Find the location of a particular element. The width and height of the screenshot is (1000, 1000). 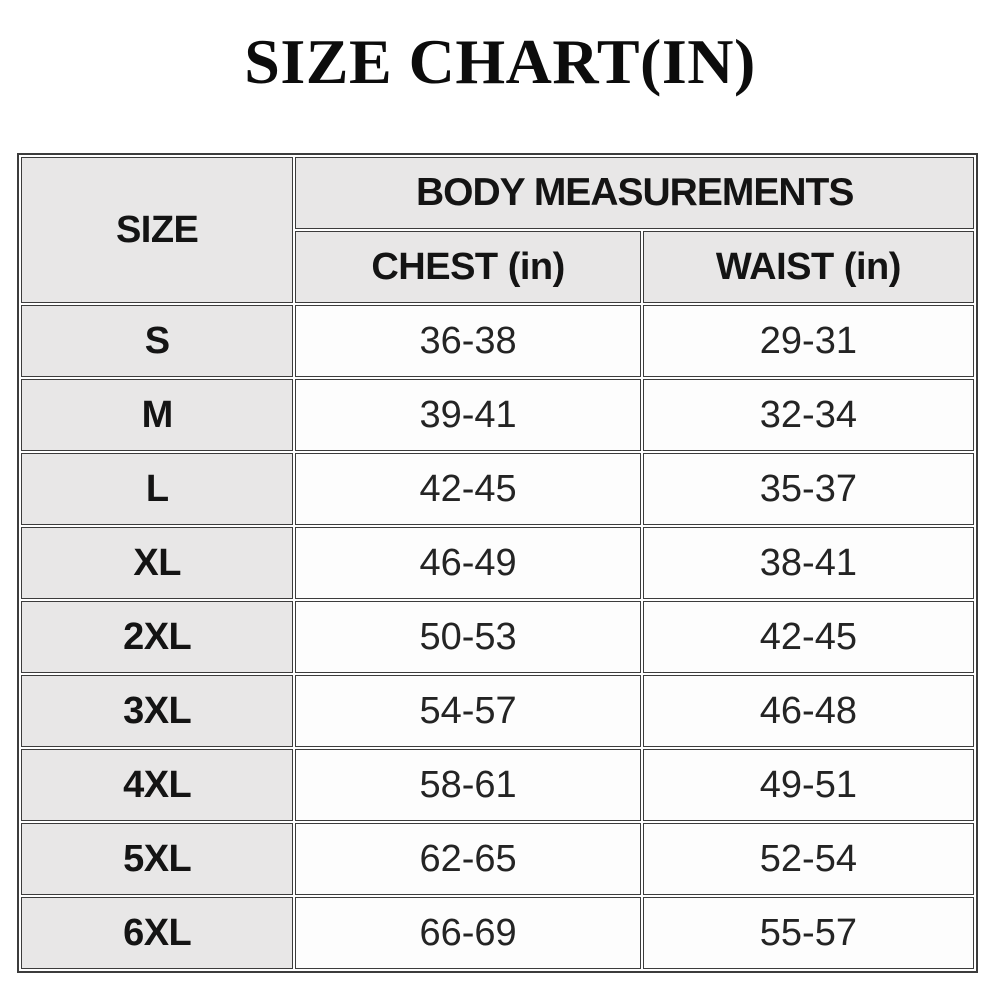

chest-cell: 50-53 is located at coordinates (468, 637).